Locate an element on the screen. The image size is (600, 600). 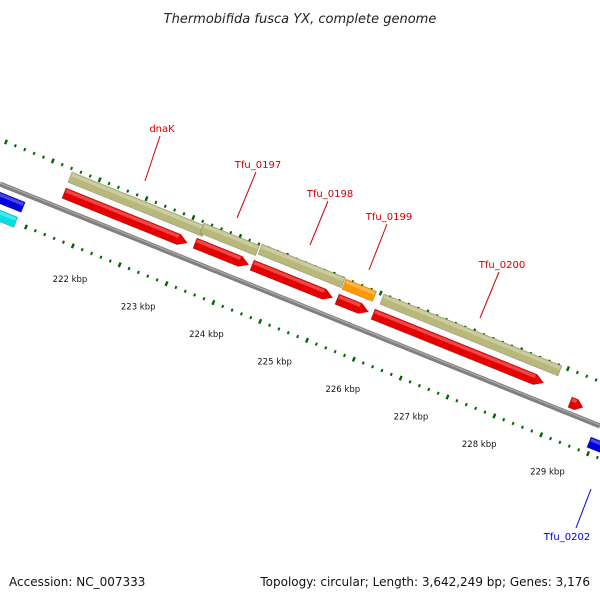
gene-label: Tfu_0202 is located at coordinates (566, 537).